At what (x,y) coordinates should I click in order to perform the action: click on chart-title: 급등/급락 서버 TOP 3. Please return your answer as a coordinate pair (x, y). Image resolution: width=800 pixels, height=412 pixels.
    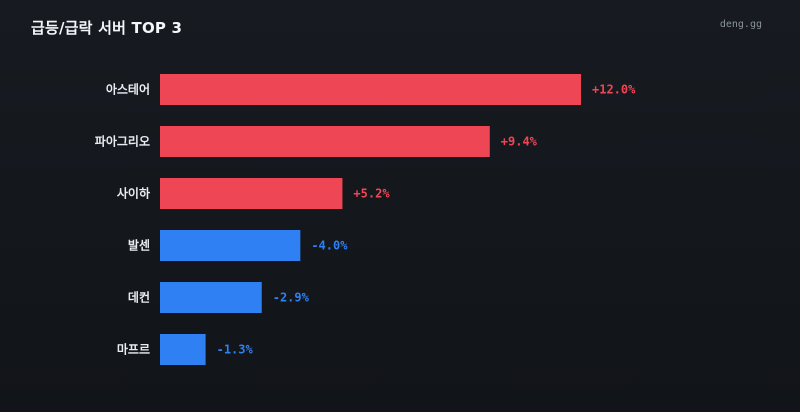
    Looking at the image, I should click on (107, 28).